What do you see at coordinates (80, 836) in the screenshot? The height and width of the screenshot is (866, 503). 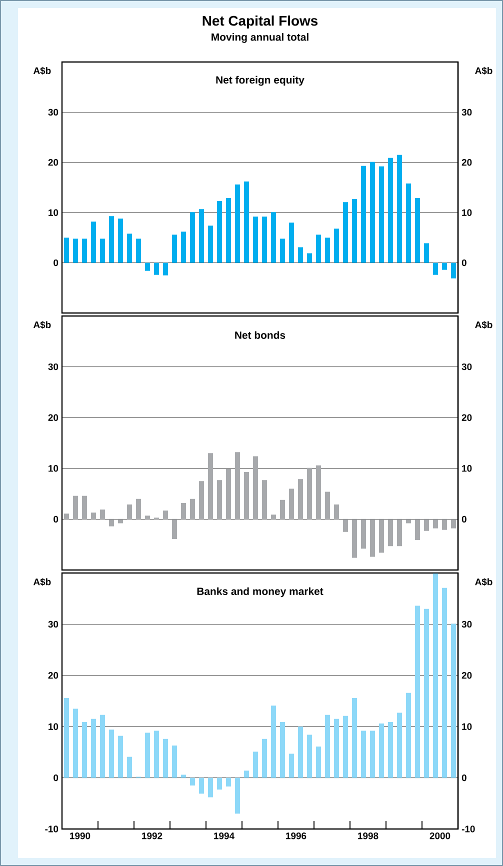 I see `x-tick-label: 1990` at bounding box center [80, 836].